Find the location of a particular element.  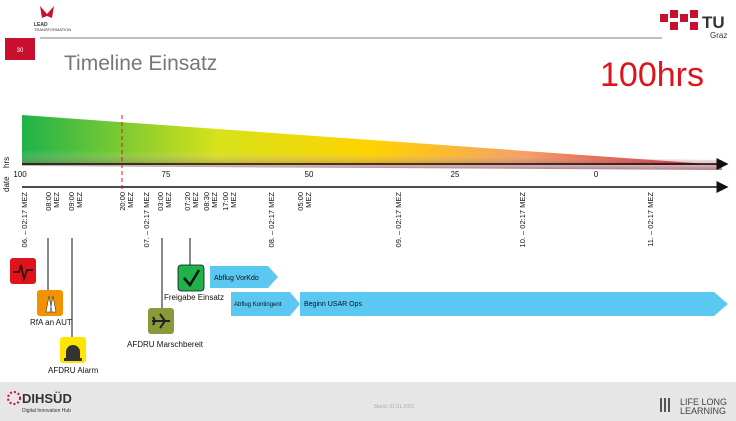

date-label: 17:00 is located at coordinates (225, 201).